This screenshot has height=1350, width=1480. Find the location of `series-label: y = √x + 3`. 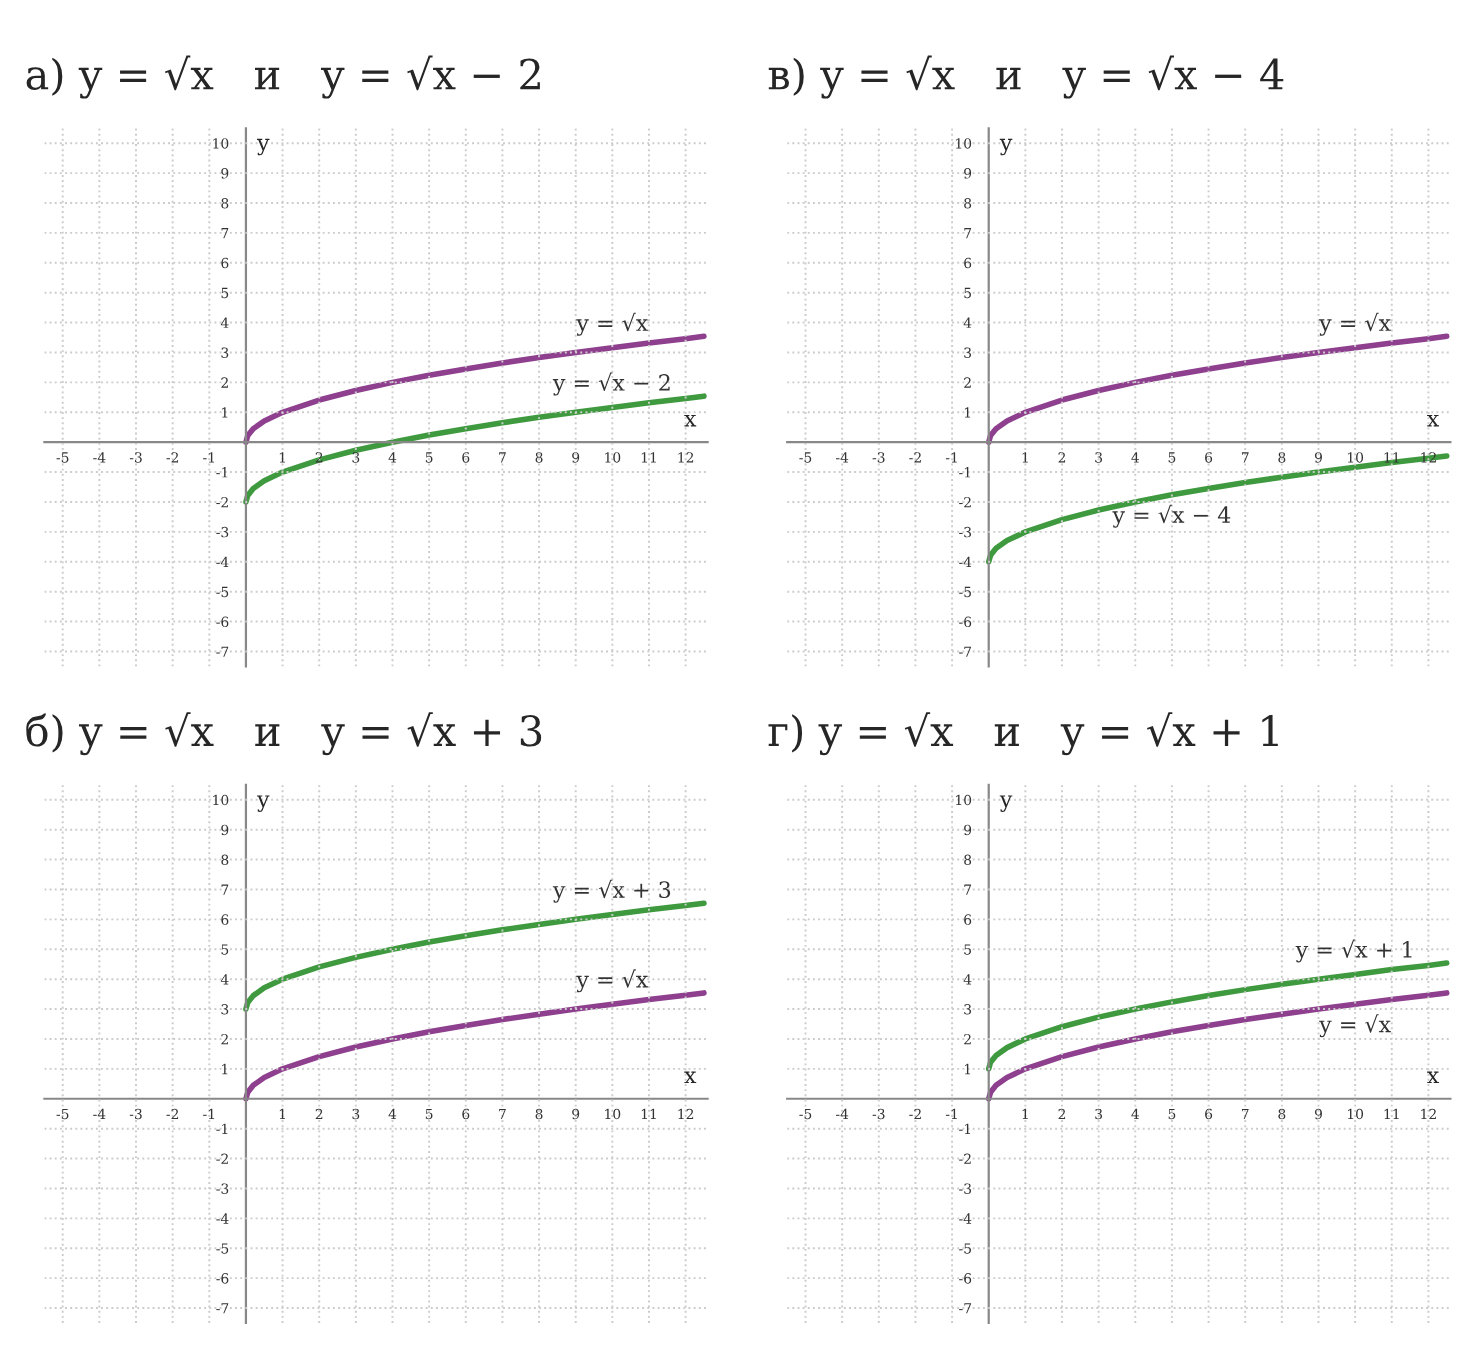

series-label: y = √x + 3 is located at coordinates (611, 891).